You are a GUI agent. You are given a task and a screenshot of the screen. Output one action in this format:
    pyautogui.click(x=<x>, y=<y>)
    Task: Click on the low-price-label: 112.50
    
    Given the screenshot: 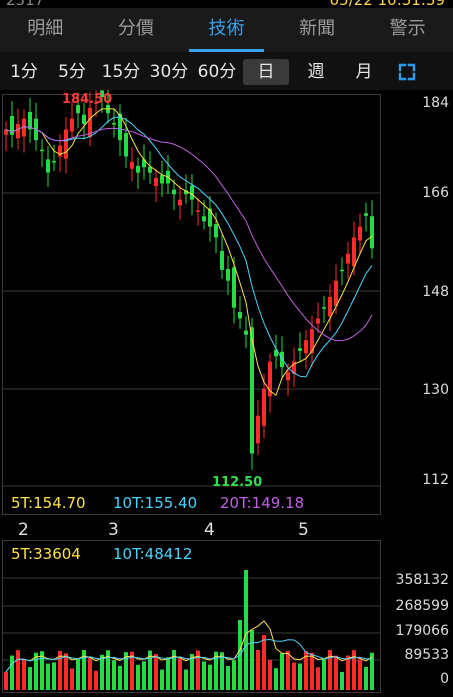 What is the action you would take?
    pyautogui.click(x=237, y=482)
    